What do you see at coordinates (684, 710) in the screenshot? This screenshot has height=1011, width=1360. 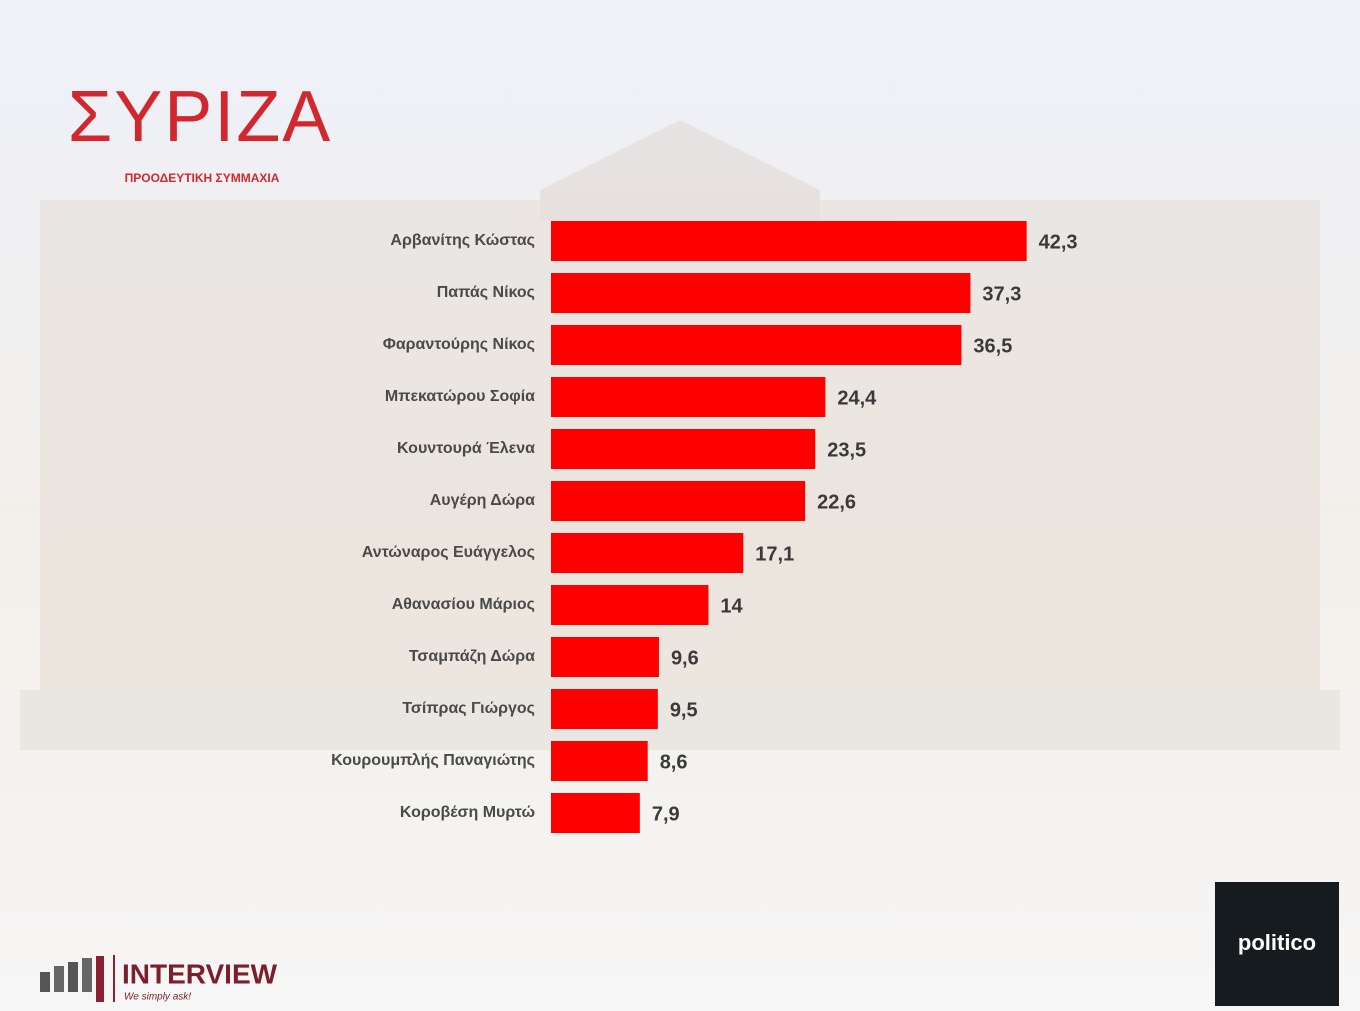 I see `value-label: 9,5` at bounding box center [684, 710].